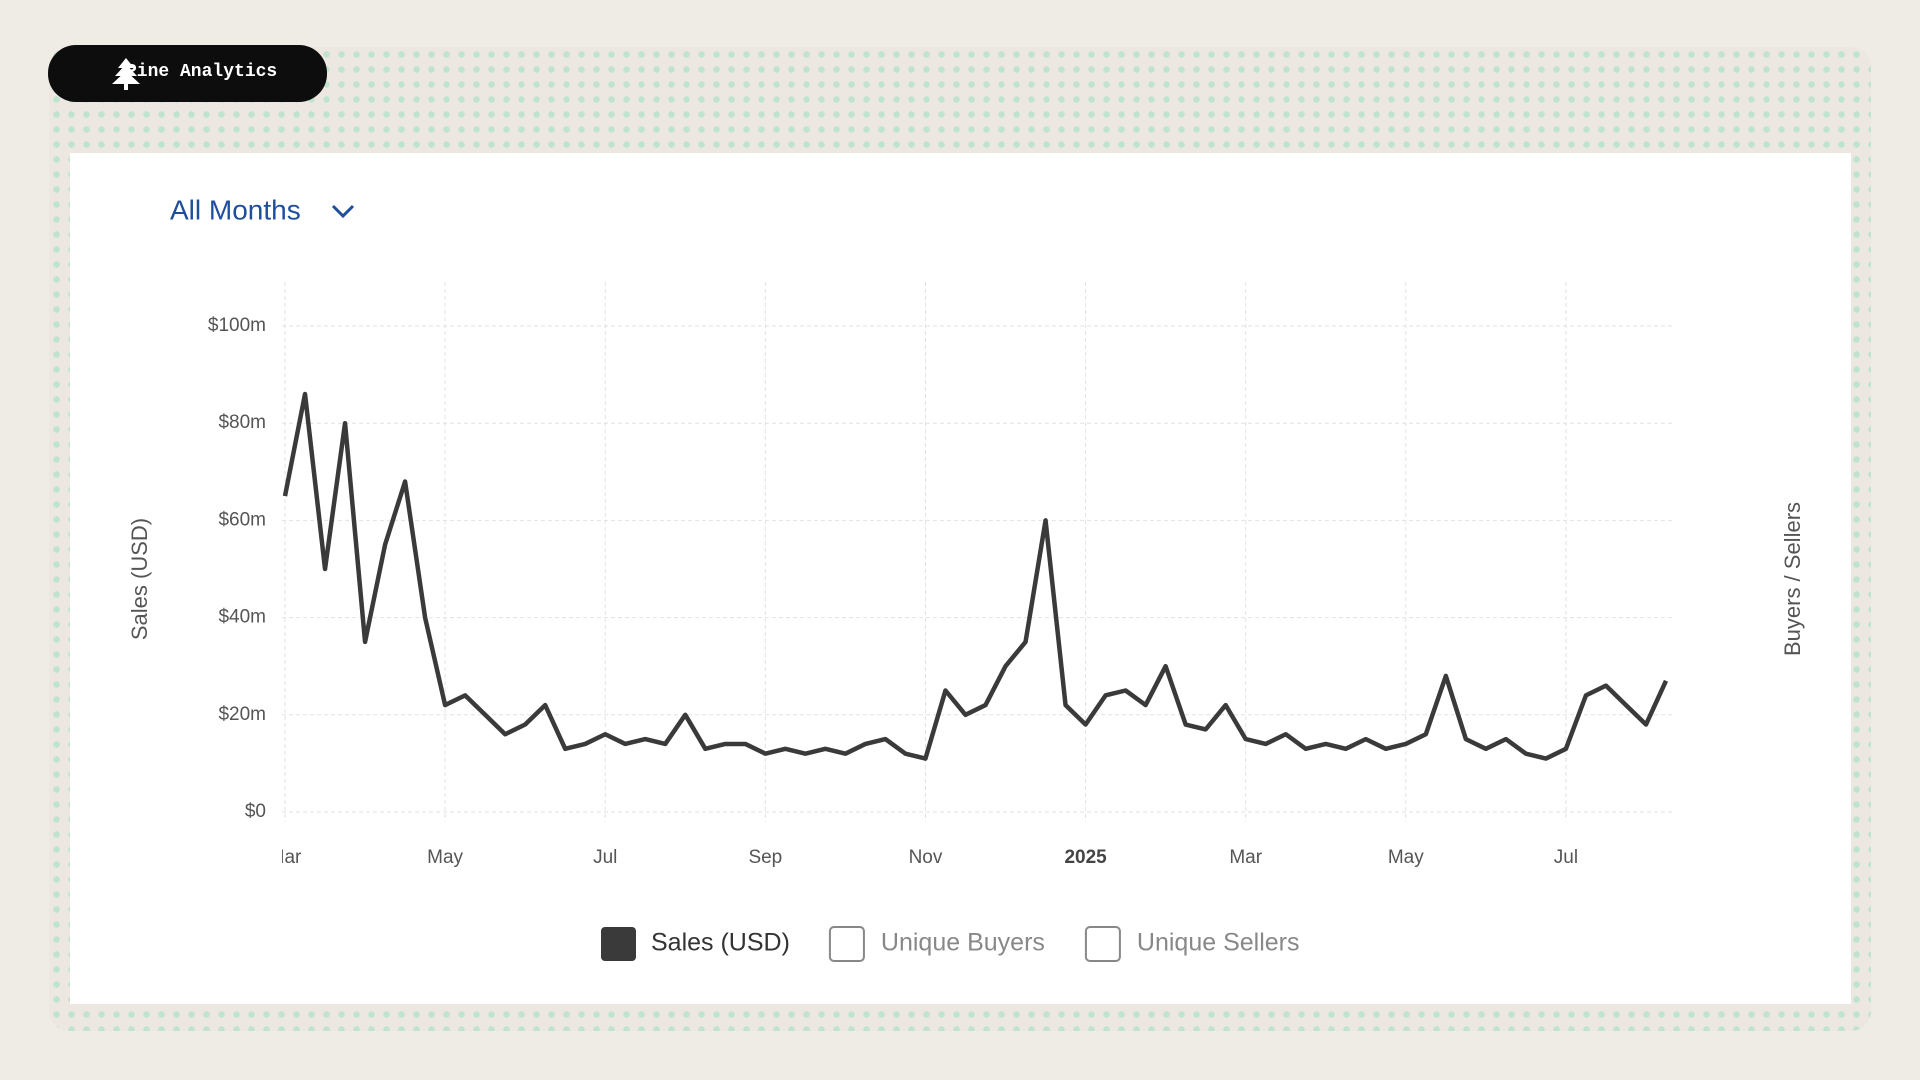 The image size is (1920, 1080). What do you see at coordinates (237, 325) in the screenshot?
I see `y-tick-label: $100m` at bounding box center [237, 325].